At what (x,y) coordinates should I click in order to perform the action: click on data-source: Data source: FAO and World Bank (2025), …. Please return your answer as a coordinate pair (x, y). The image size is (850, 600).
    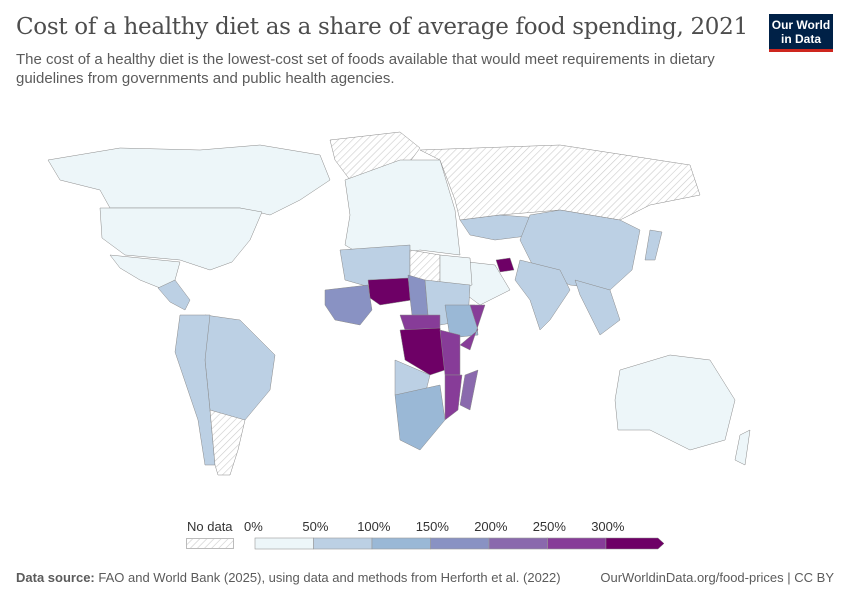
    Looking at the image, I should click on (288, 577).